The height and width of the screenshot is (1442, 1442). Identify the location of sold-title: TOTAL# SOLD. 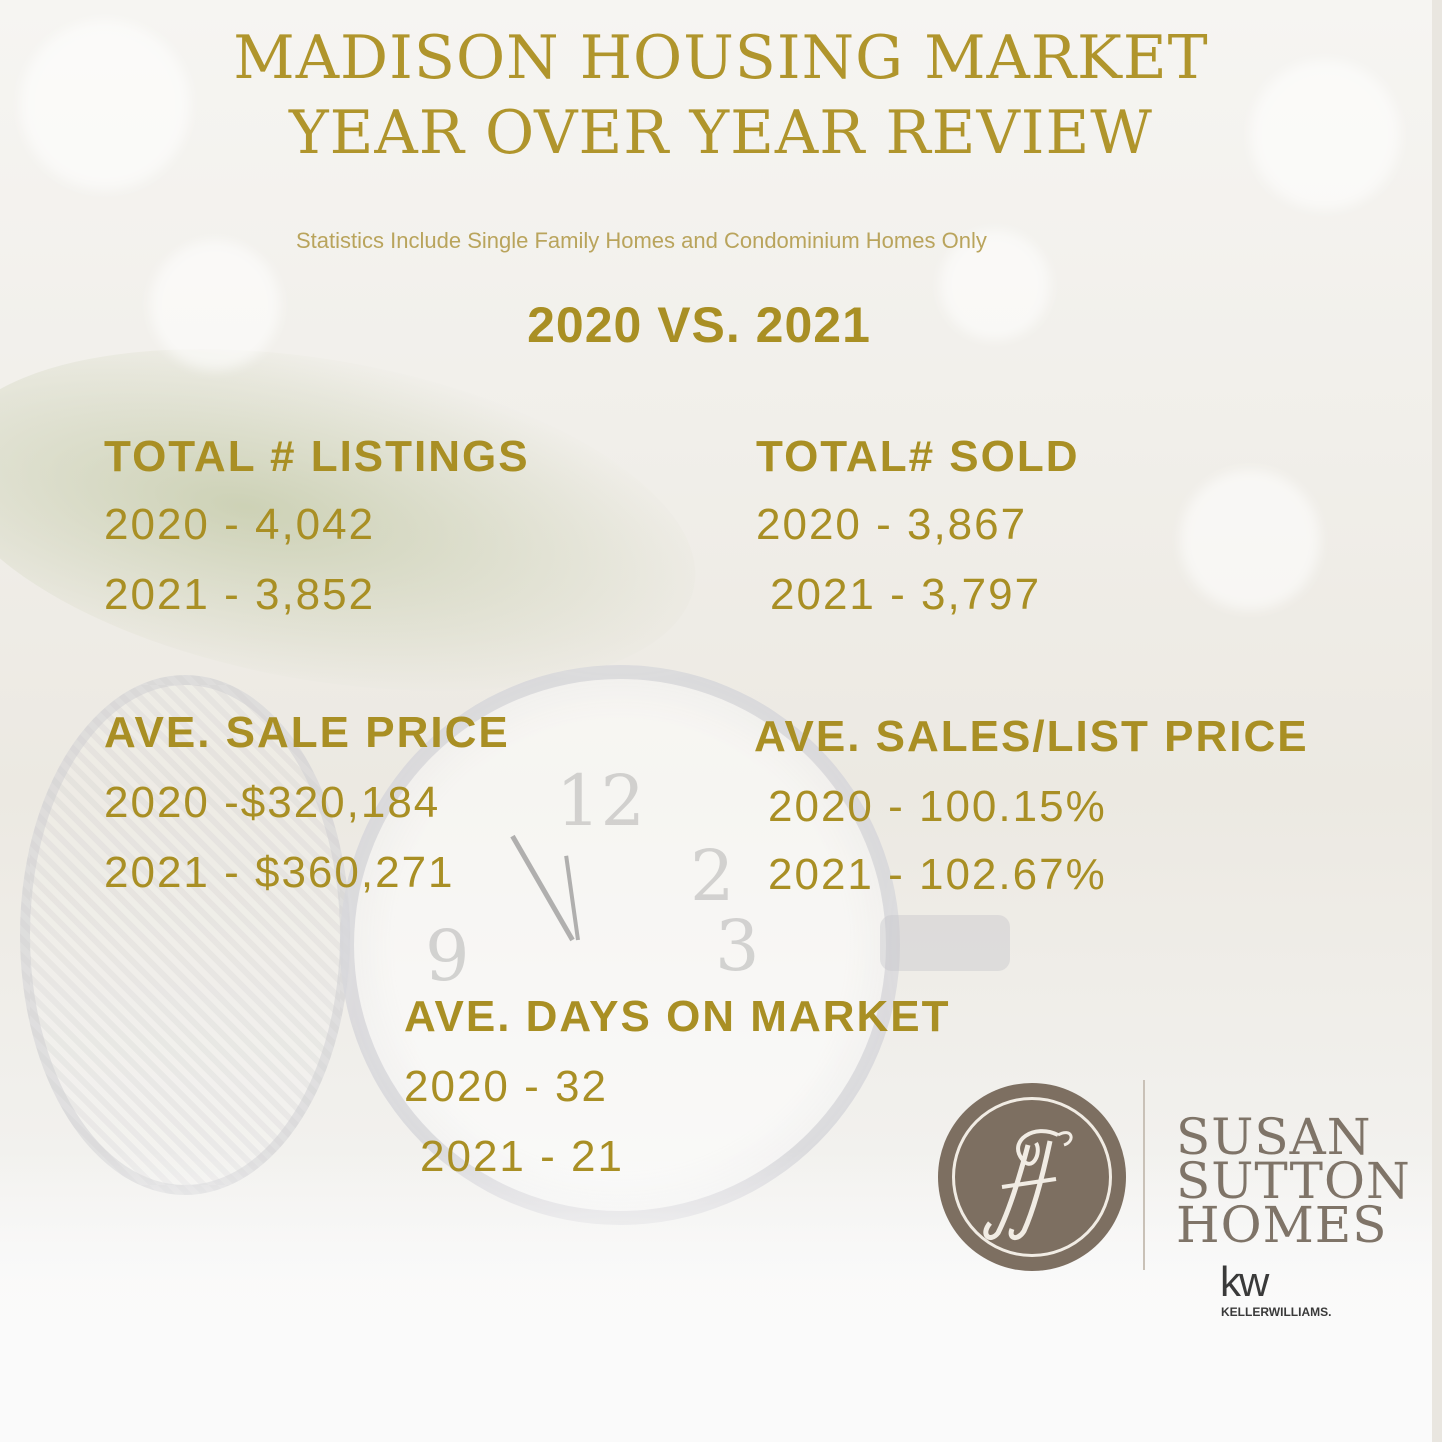
(918, 456).